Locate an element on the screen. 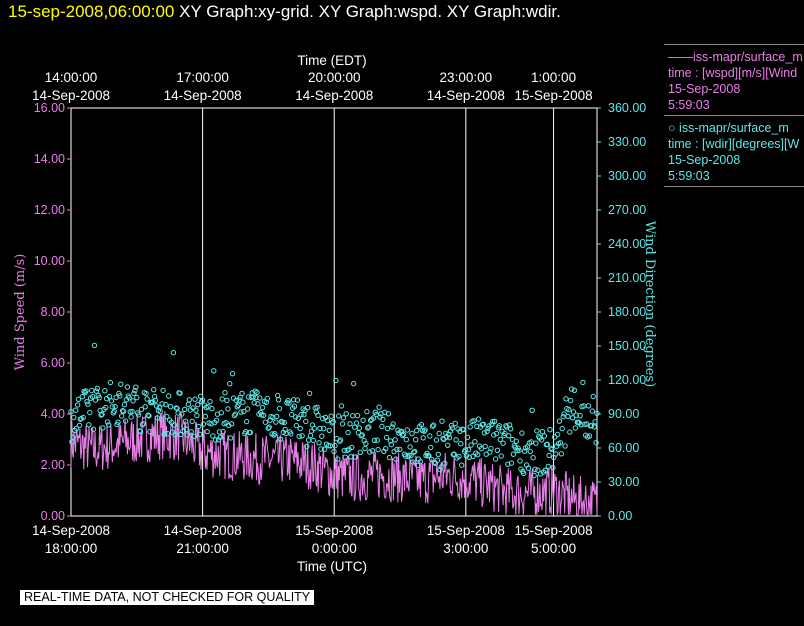  top-tick-date: 14-Sep-2008 is located at coordinates (71, 95).